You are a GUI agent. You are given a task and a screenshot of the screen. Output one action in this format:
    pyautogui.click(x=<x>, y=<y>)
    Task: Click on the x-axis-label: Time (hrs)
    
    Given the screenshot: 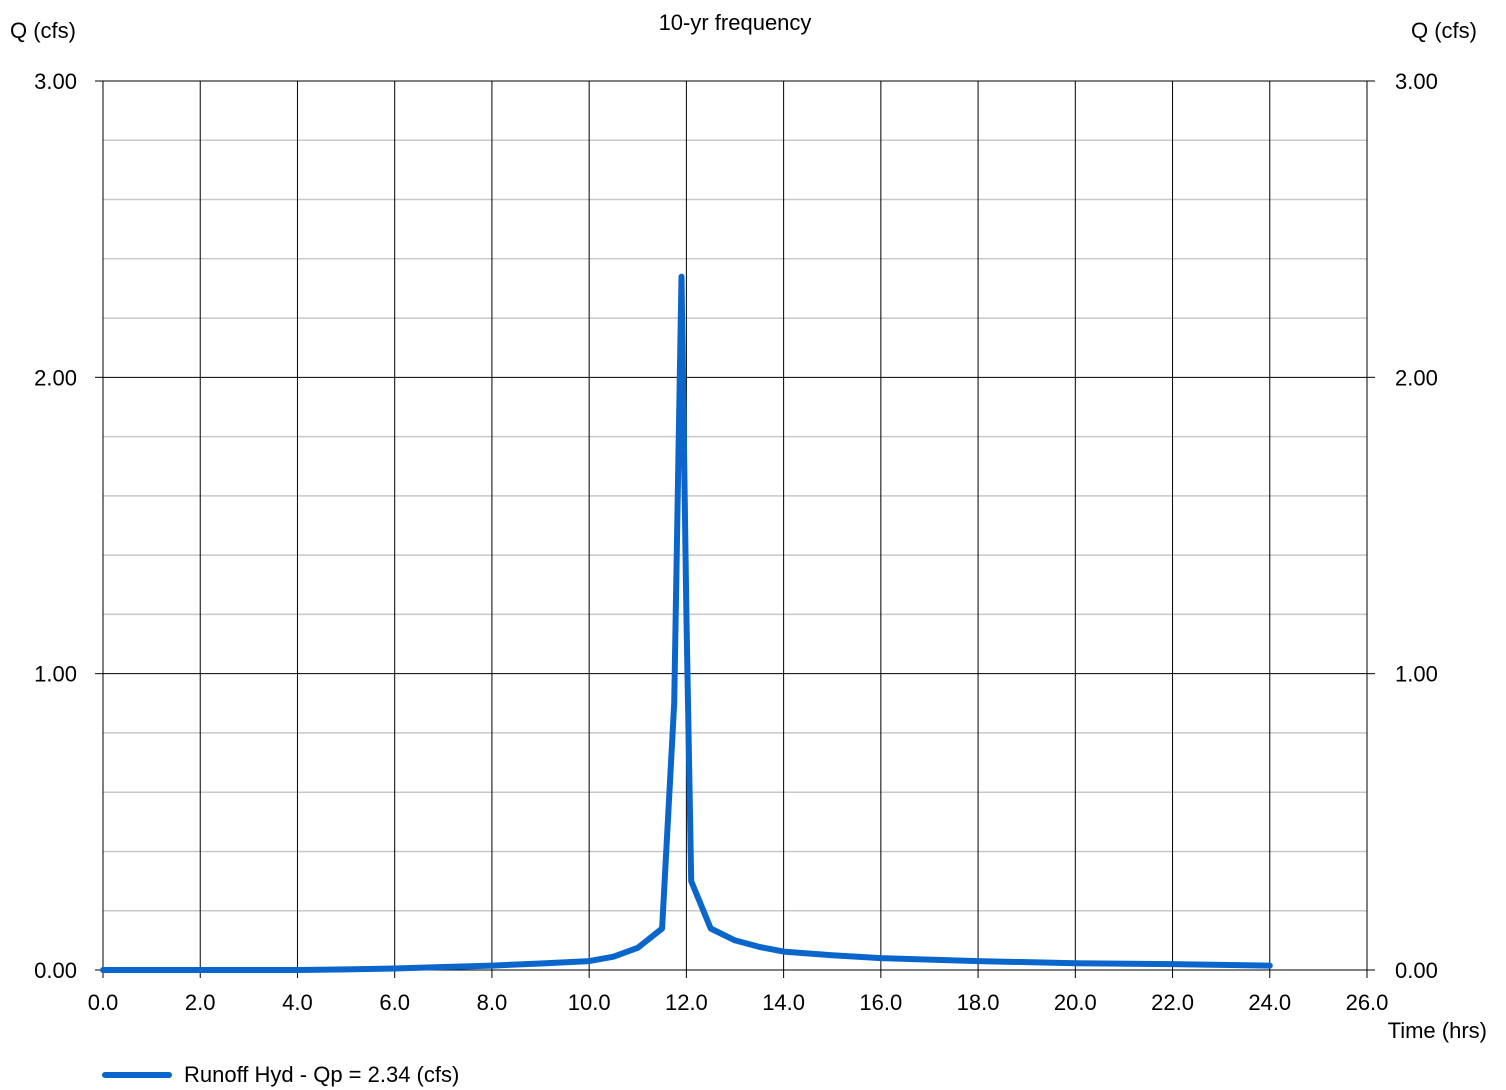 What is the action you would take?
    pyautogui.click(x=1437, y=1030)
    